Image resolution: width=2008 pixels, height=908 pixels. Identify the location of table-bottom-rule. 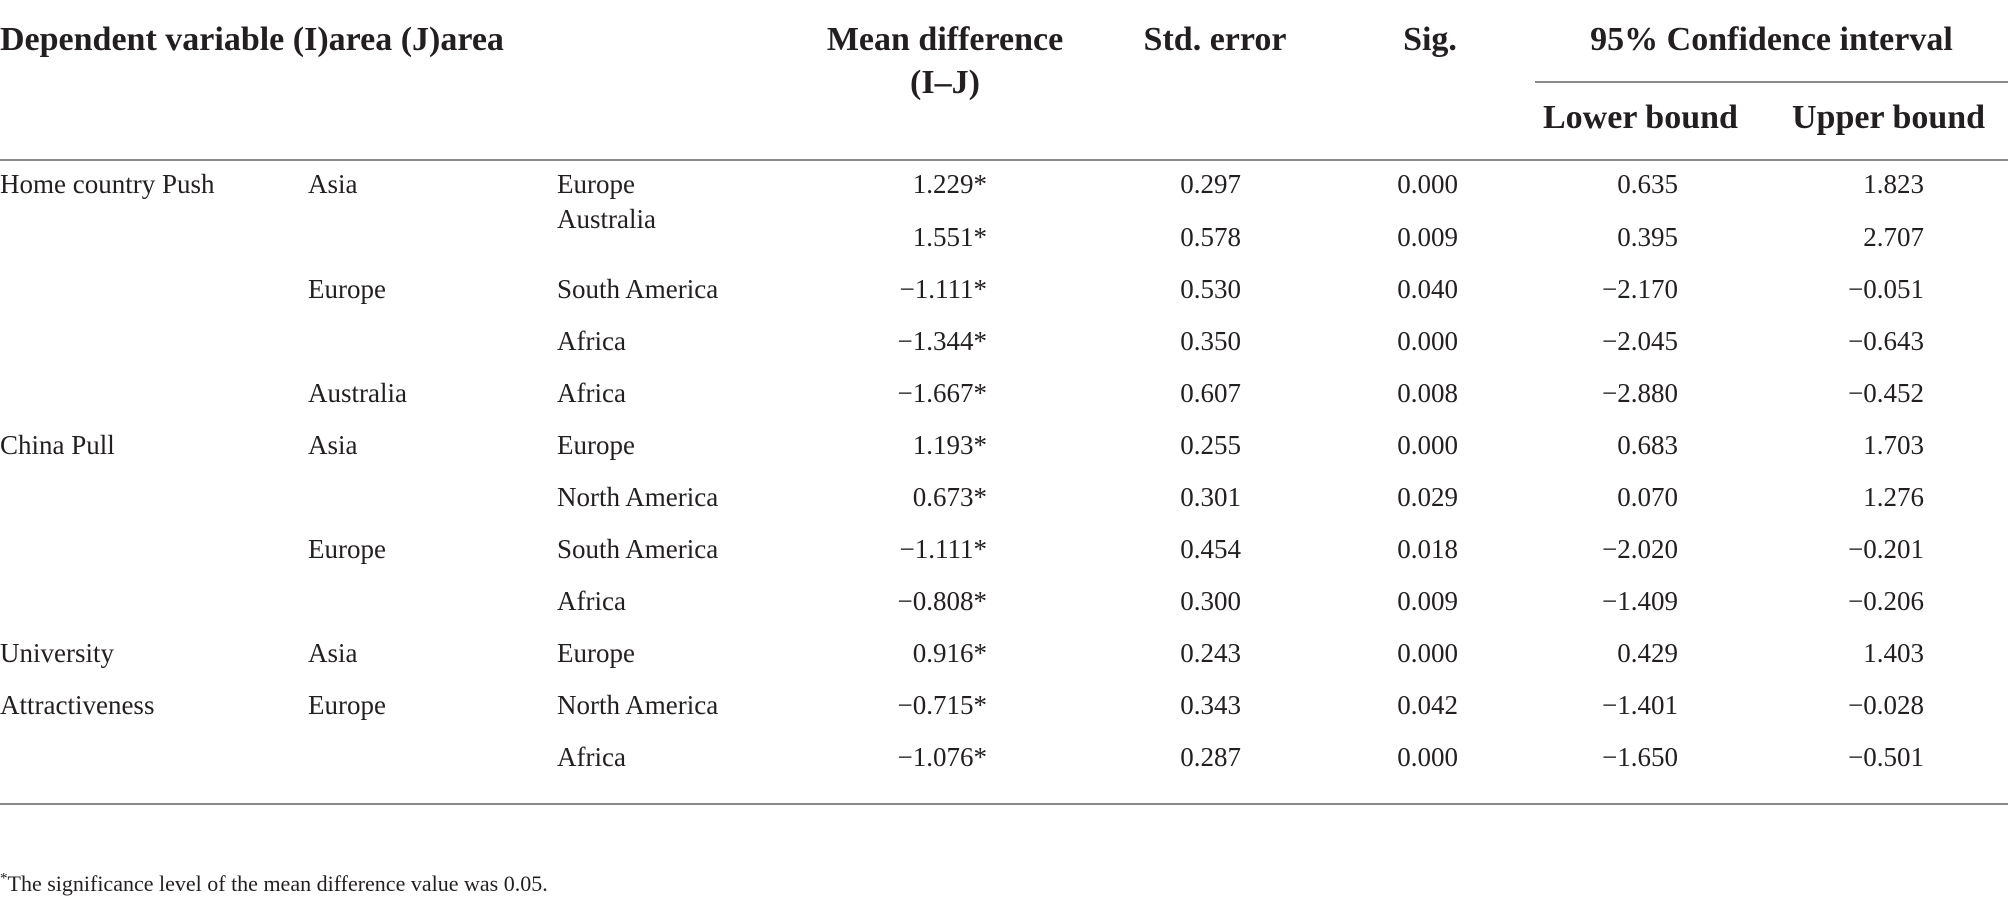
(1004, 804).